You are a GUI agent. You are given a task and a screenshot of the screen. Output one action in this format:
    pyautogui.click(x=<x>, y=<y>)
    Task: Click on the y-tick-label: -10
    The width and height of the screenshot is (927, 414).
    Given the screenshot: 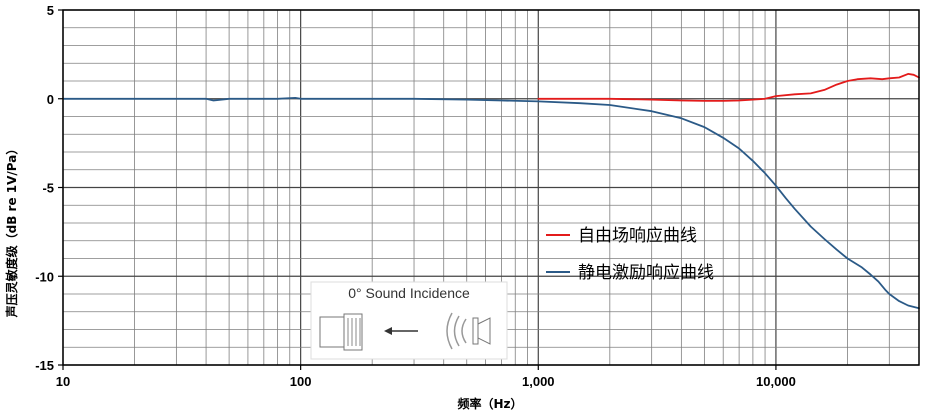 What is the action you would take?
    pyautogui.click(x=44, y=276)
    